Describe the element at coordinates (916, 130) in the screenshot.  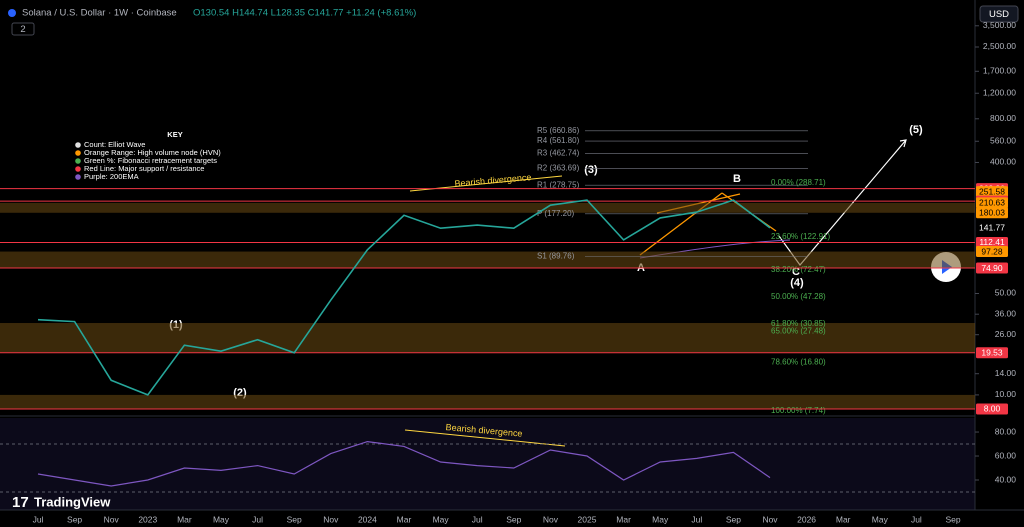
I see `wave-label: (5)` at that location.